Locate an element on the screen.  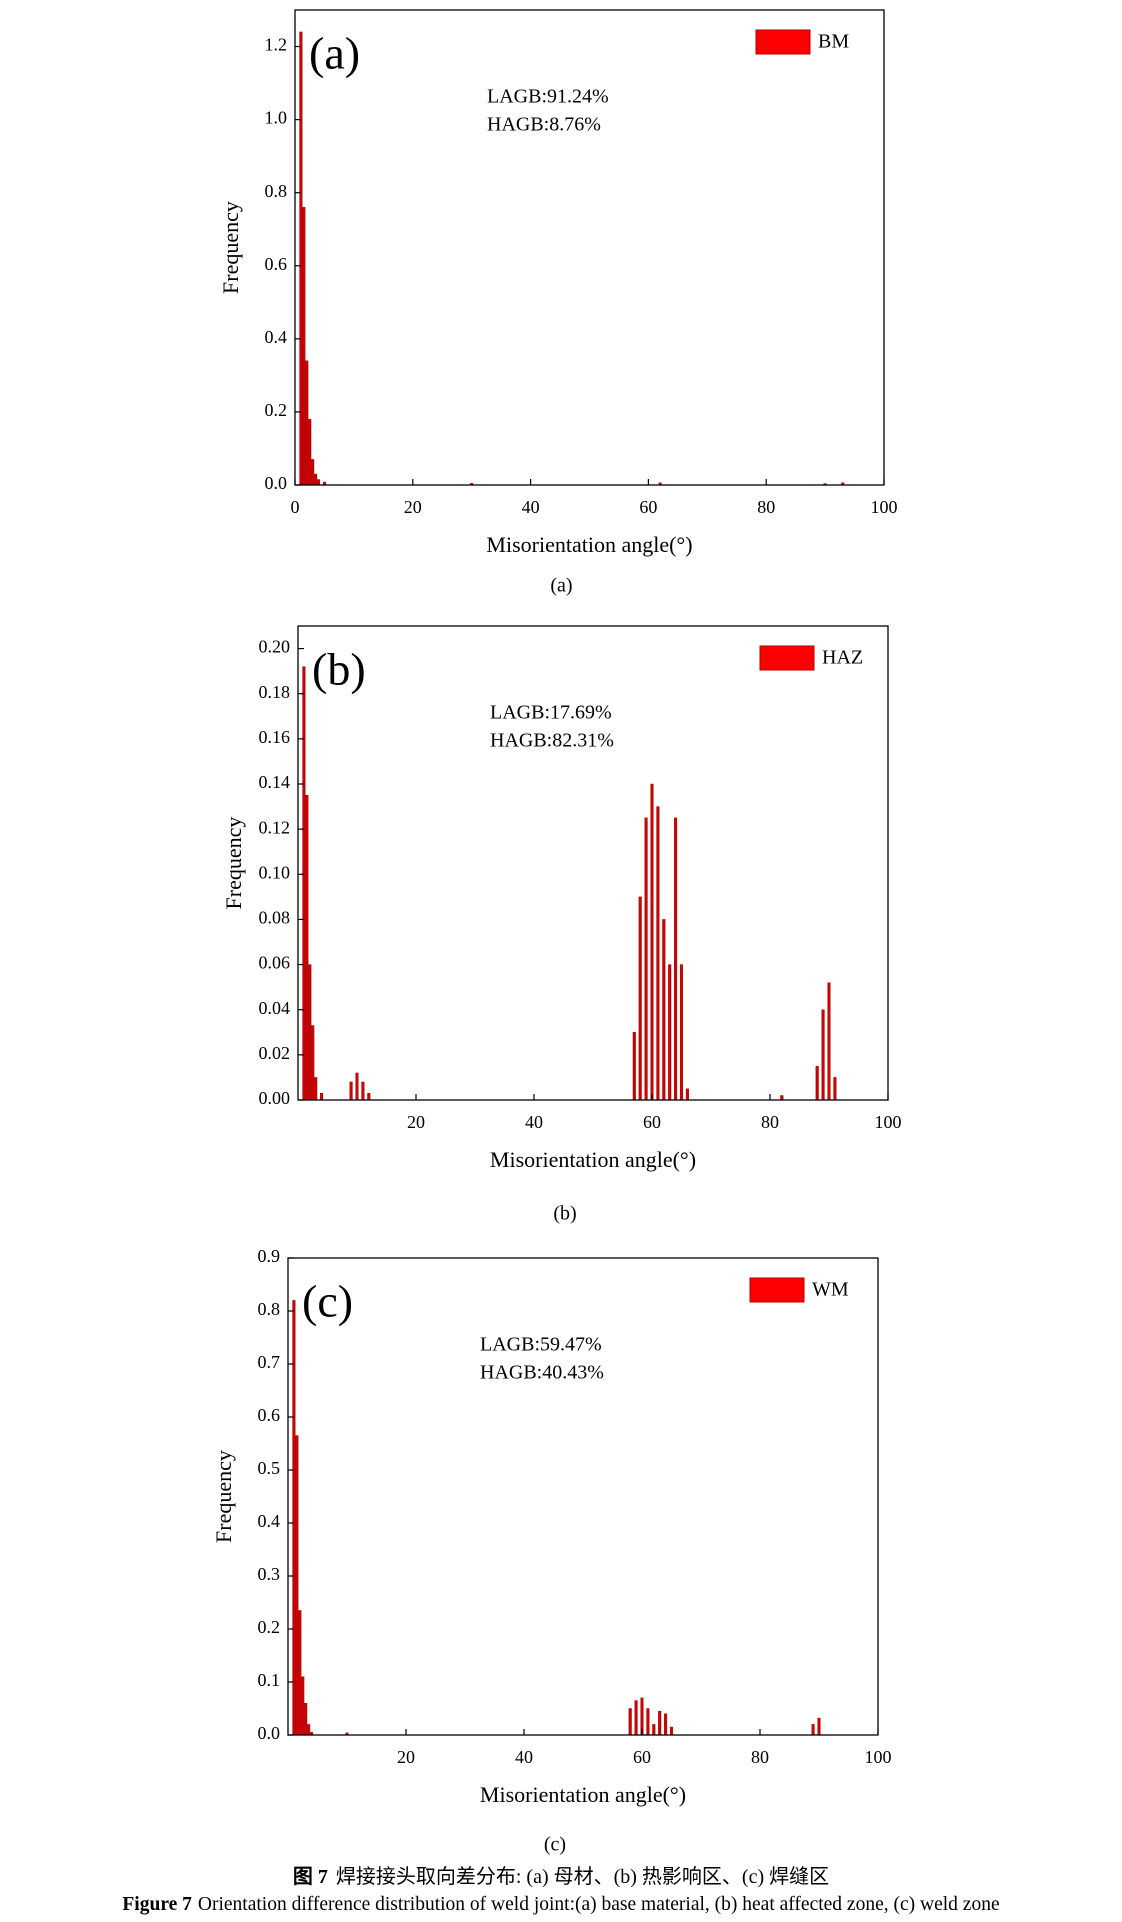
subfigure-caption: (c) is located at coordinates (555, 1845).